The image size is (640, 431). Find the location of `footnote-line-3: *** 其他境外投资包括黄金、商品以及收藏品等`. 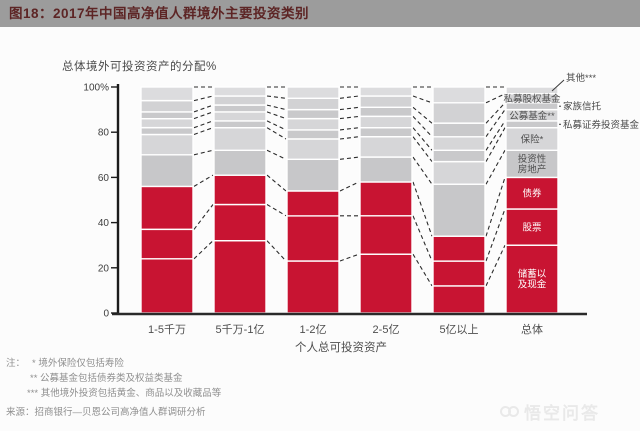

footnote-line-3: *** 其他境外投资包括黄金、商品以及收藏品等 is located at coordinates (124, 393).